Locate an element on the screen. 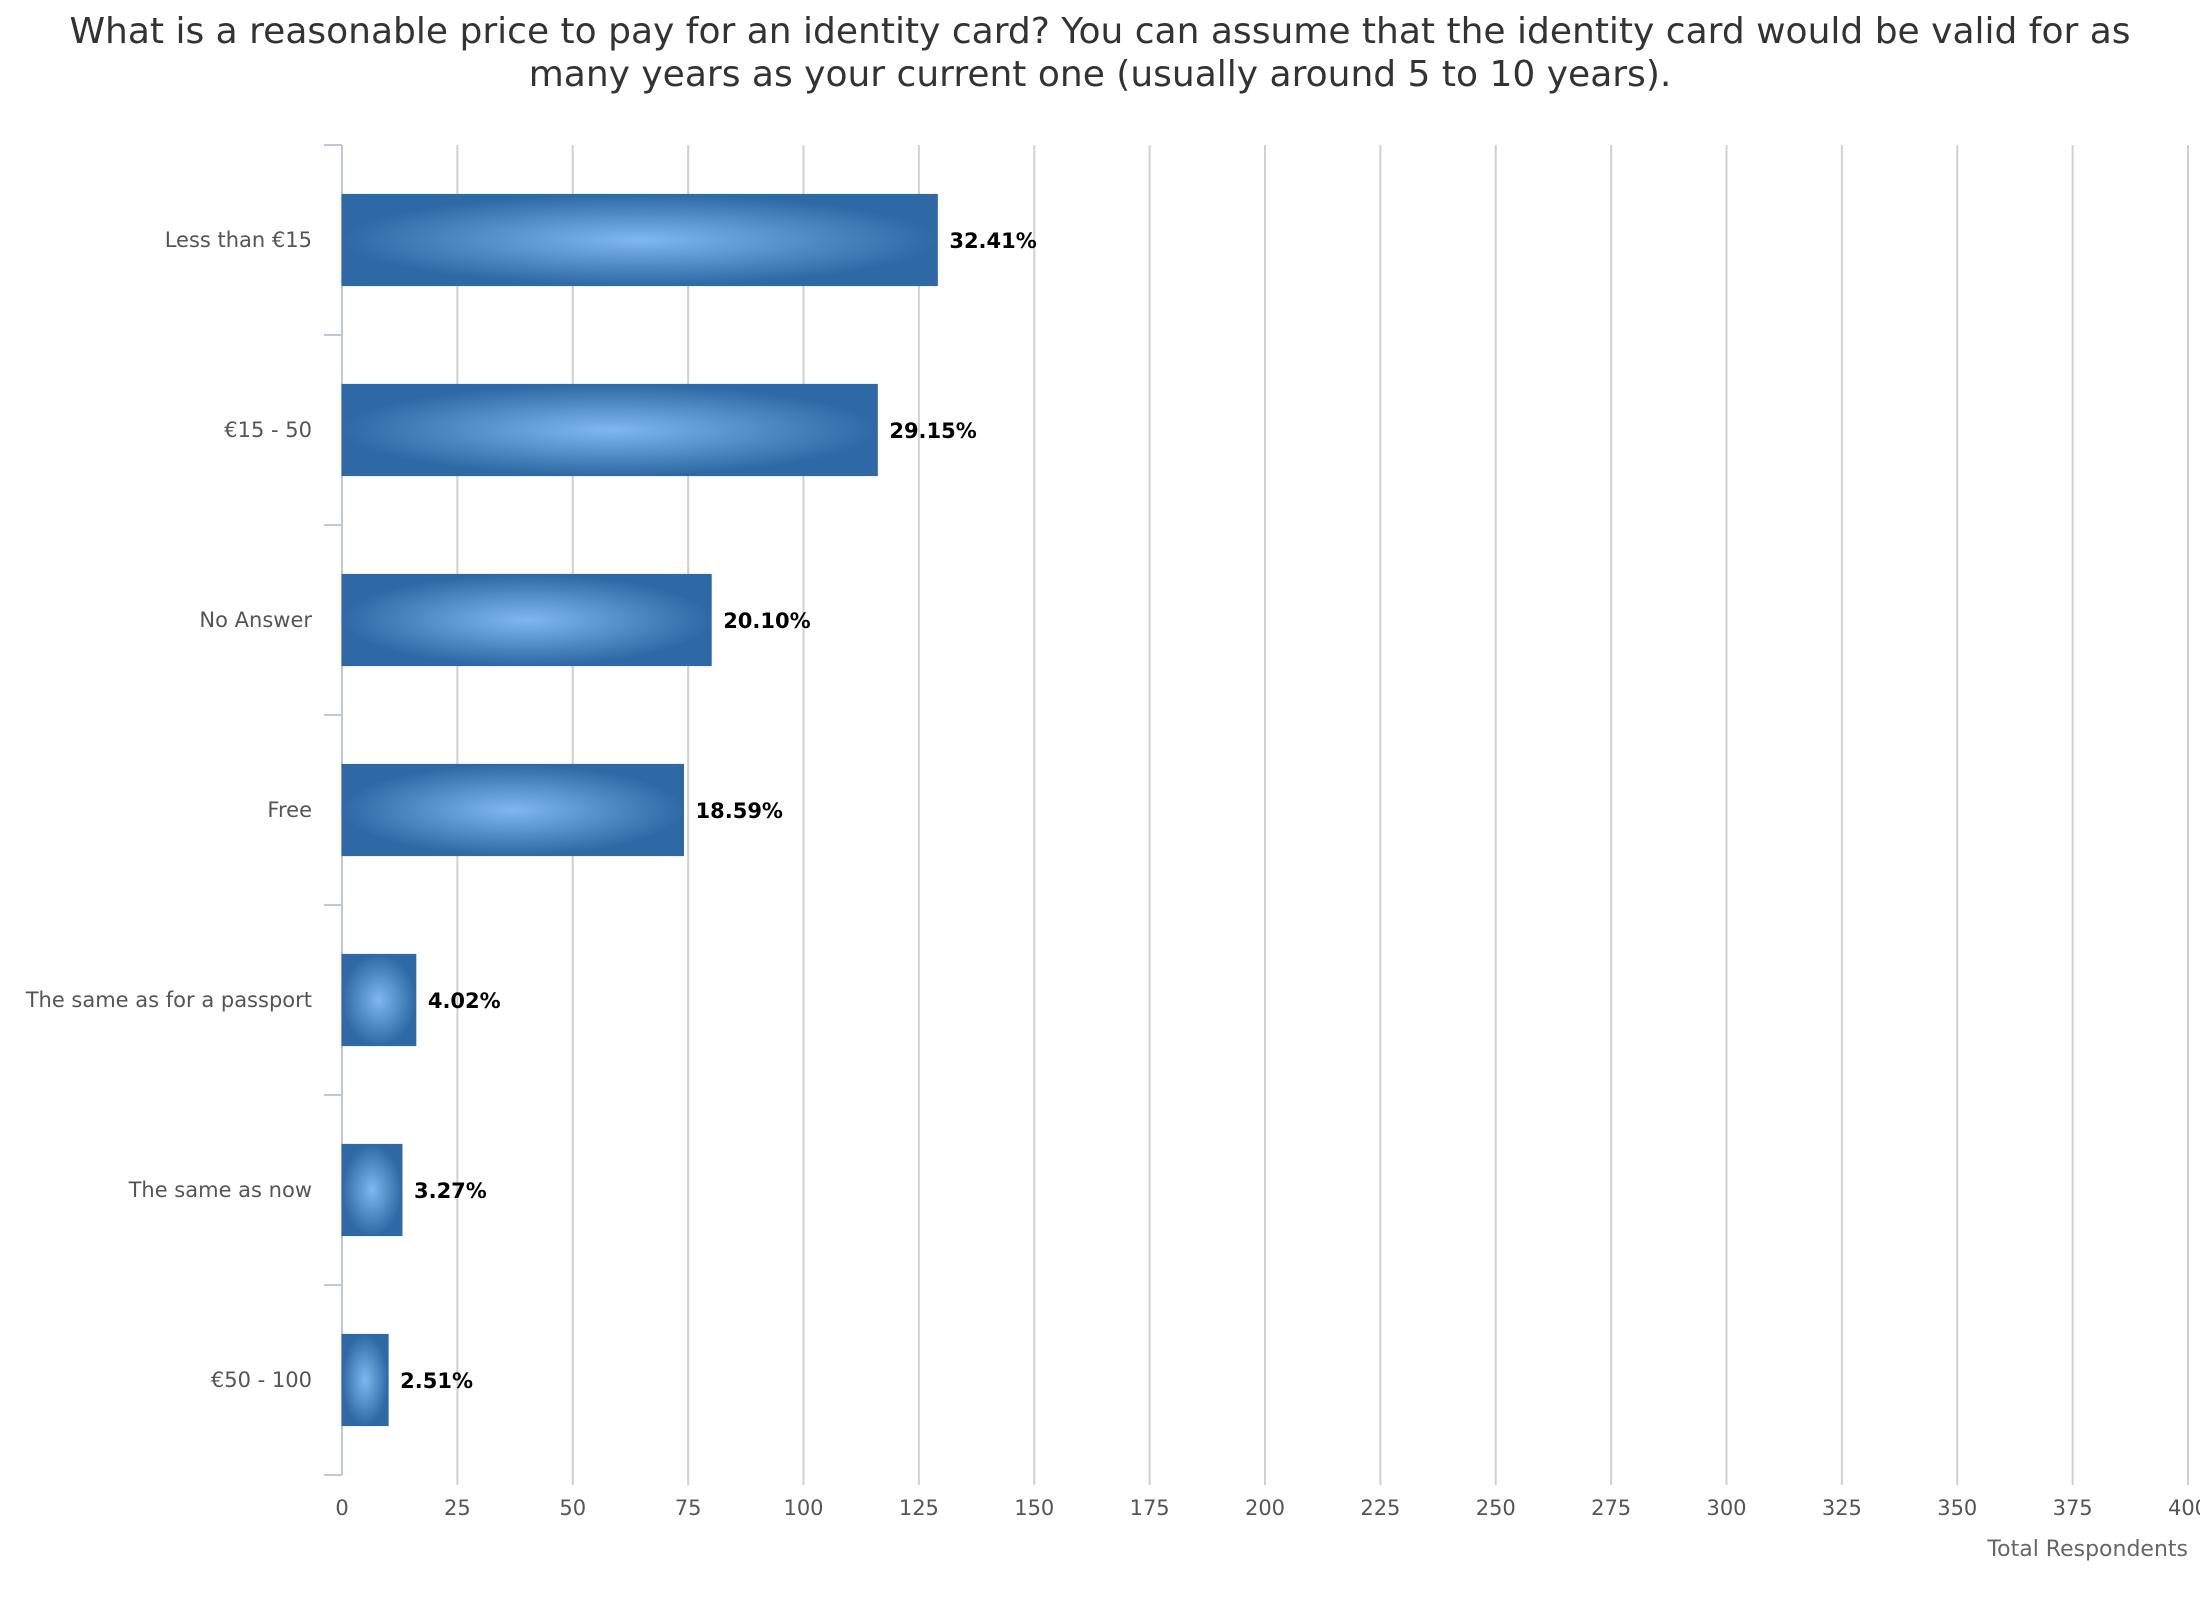  x-tick-label: 250 is located at coordinates (1496, 1508).